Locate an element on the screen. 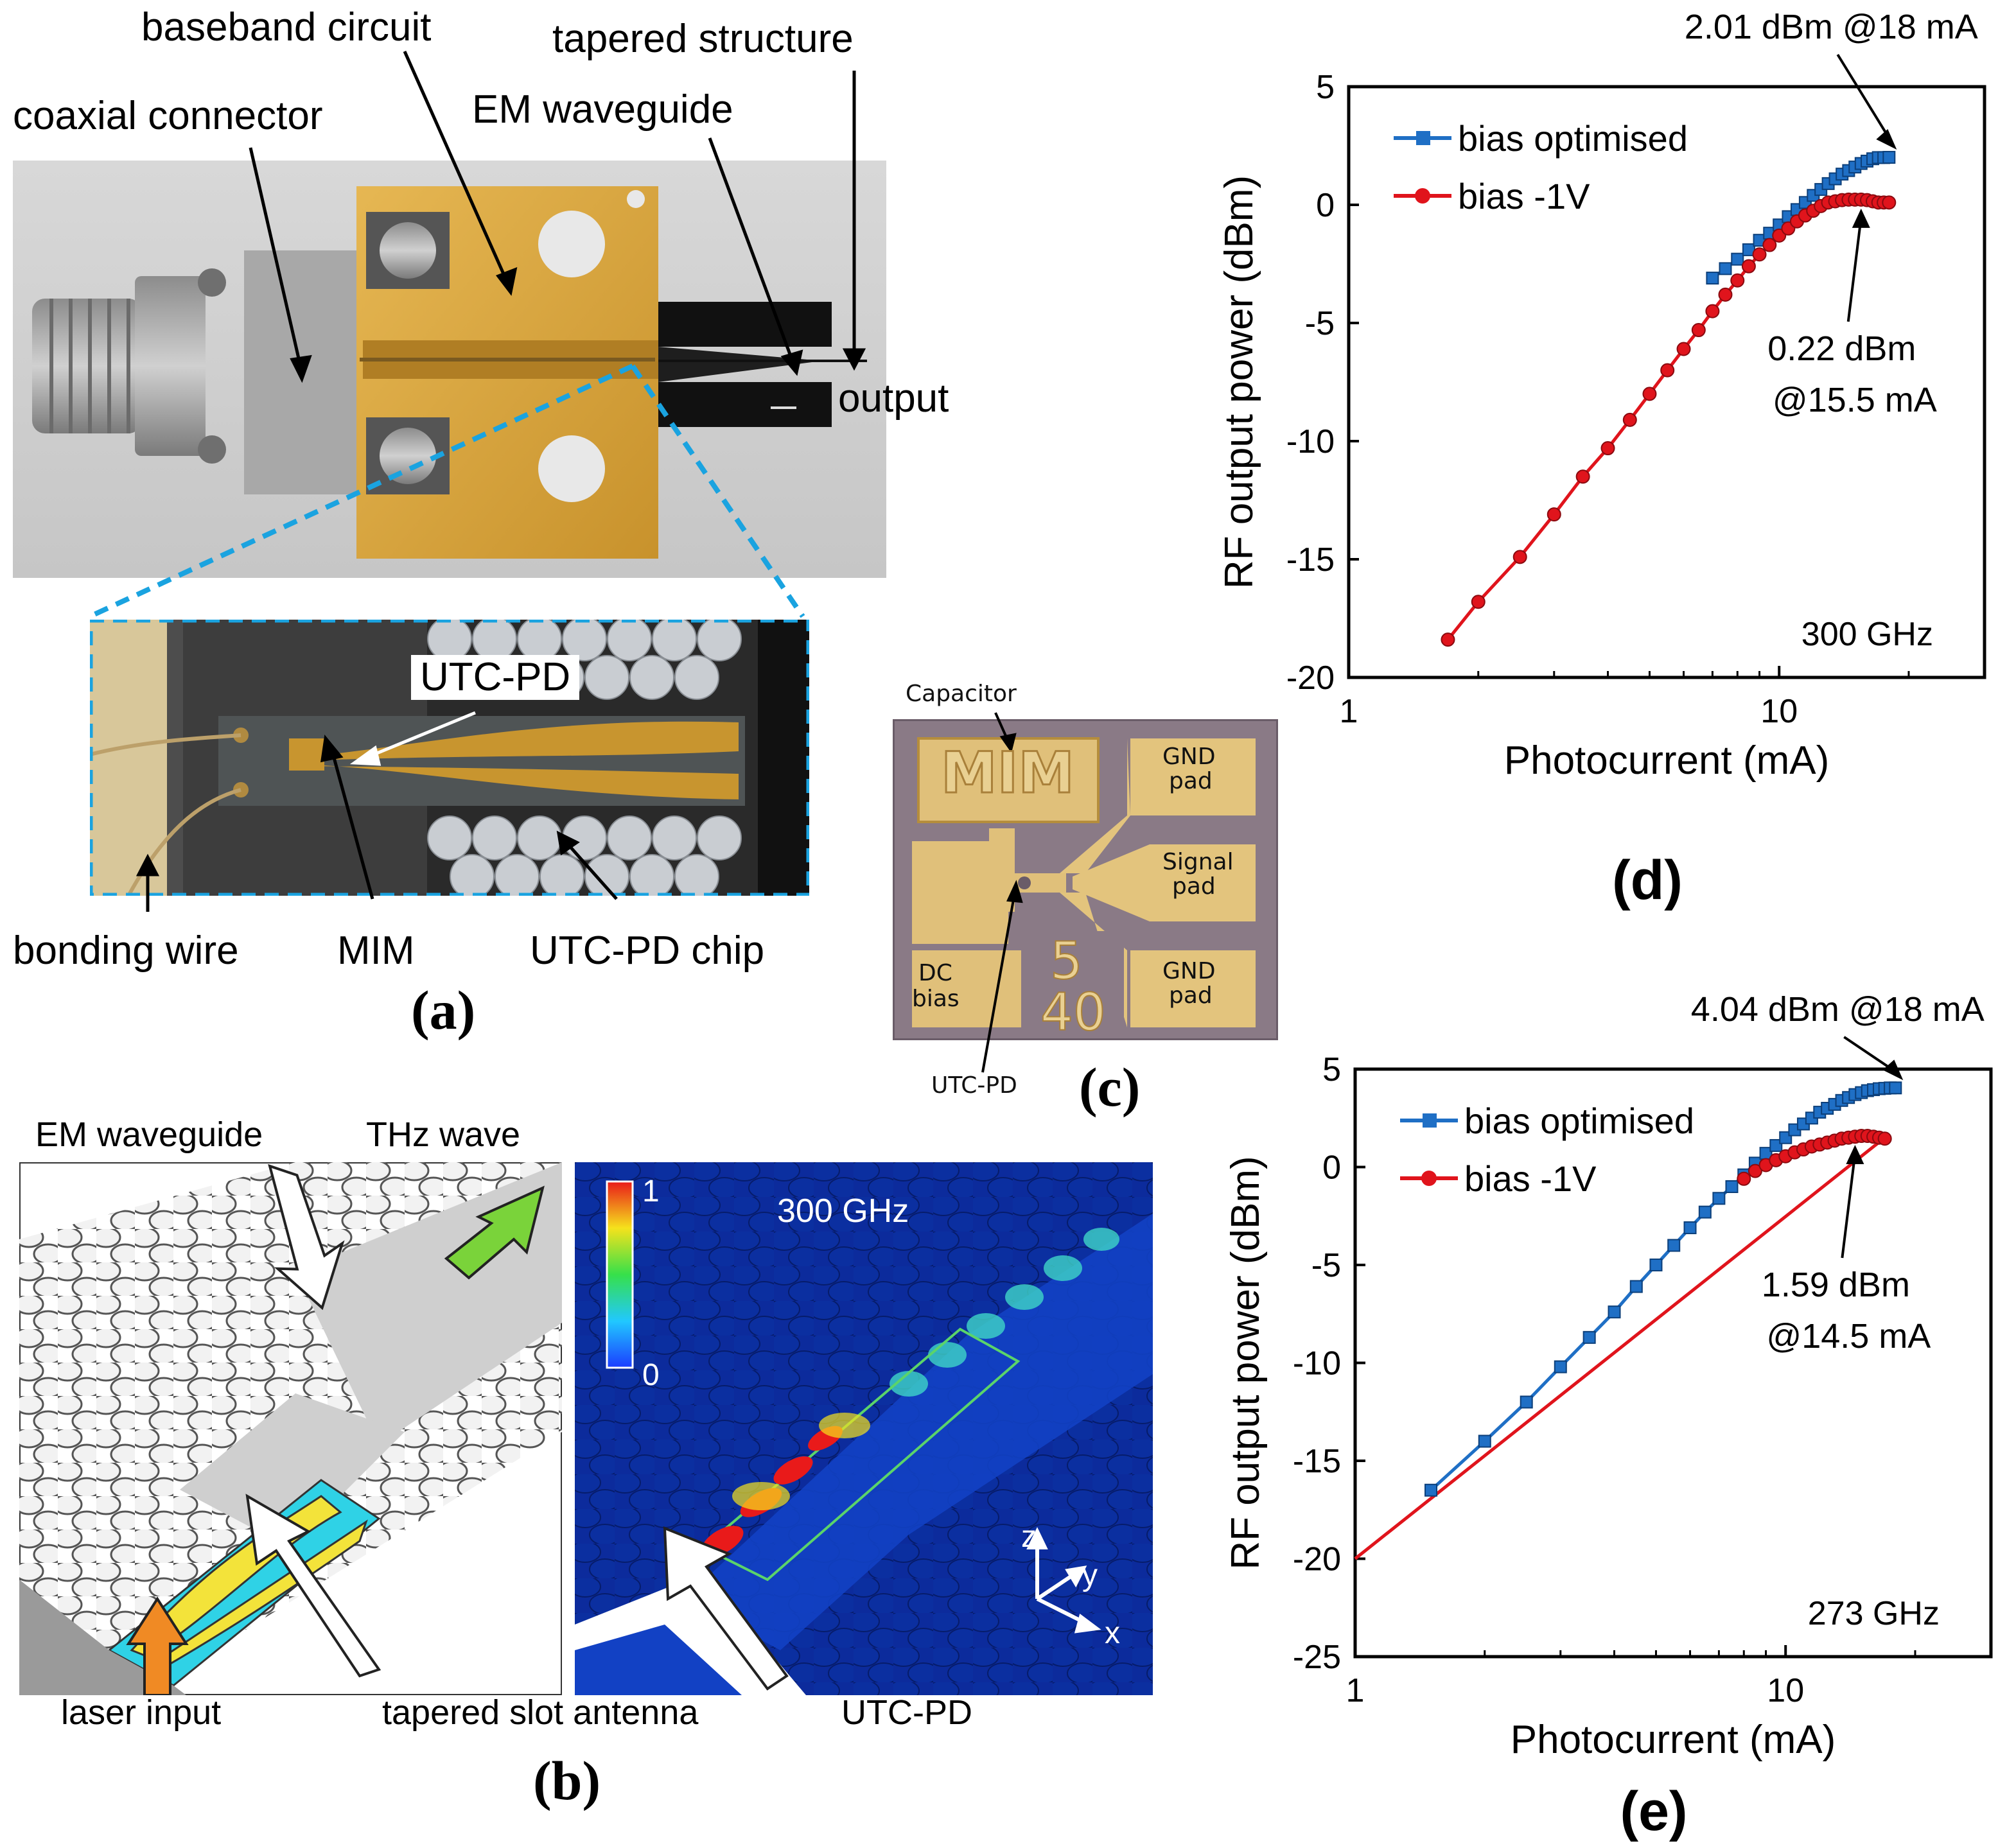 The width and height of the screenshot is (2016, 1848). callout-max: 2.01 dBm @18 mA is located at coordinates (1831, 27).